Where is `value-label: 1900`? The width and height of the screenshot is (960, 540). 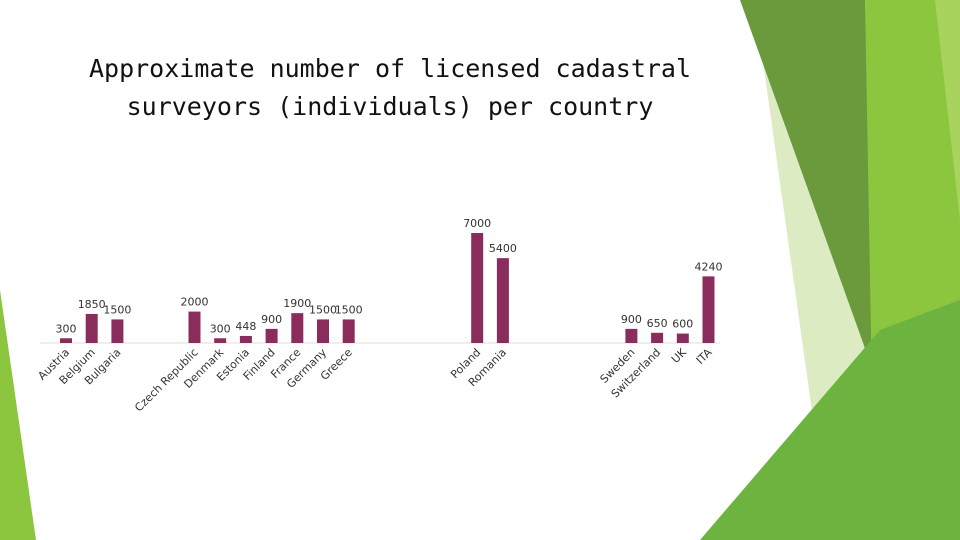 value-label: 1900 is located at coordinates (297, 303).